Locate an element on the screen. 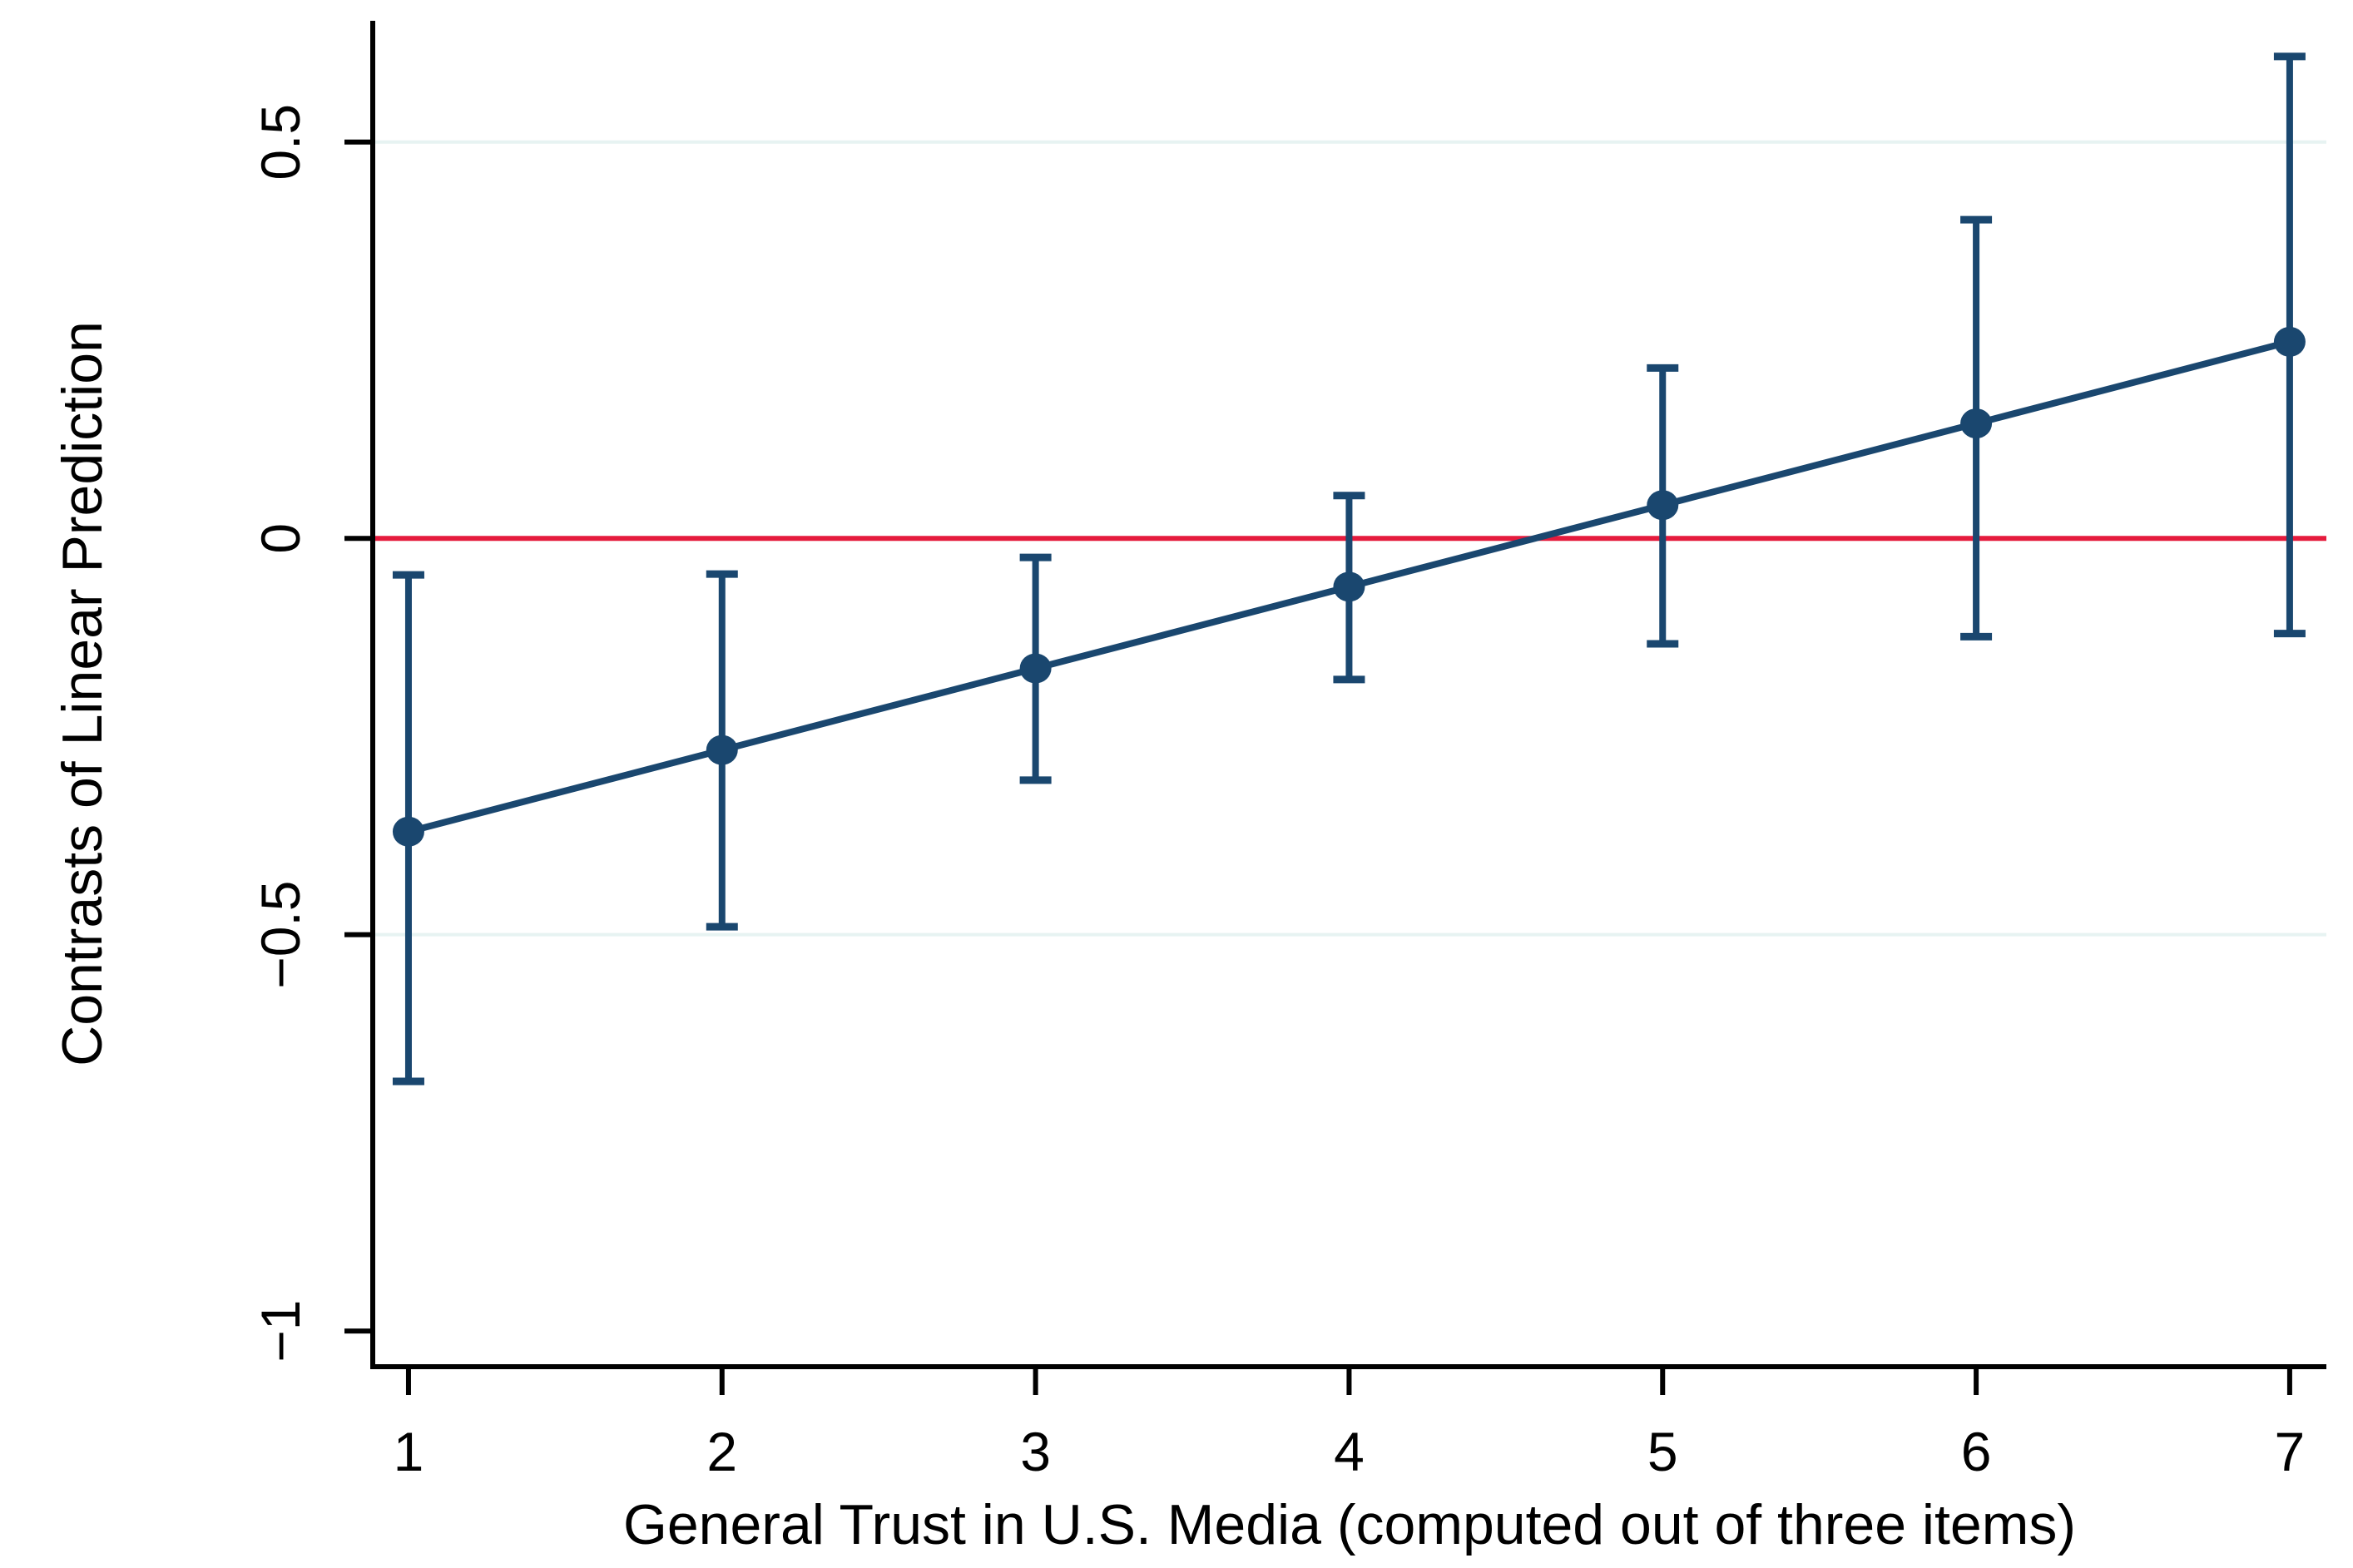  y-tick-label: −0.5 is located at coordinates (280, 935).